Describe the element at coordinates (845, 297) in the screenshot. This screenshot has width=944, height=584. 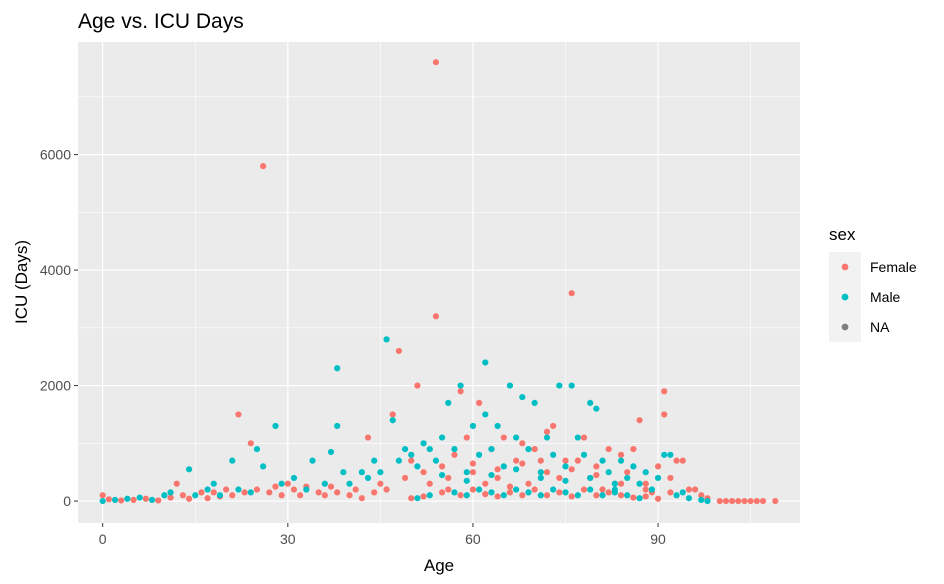
I see `legend-key-male` at that location.